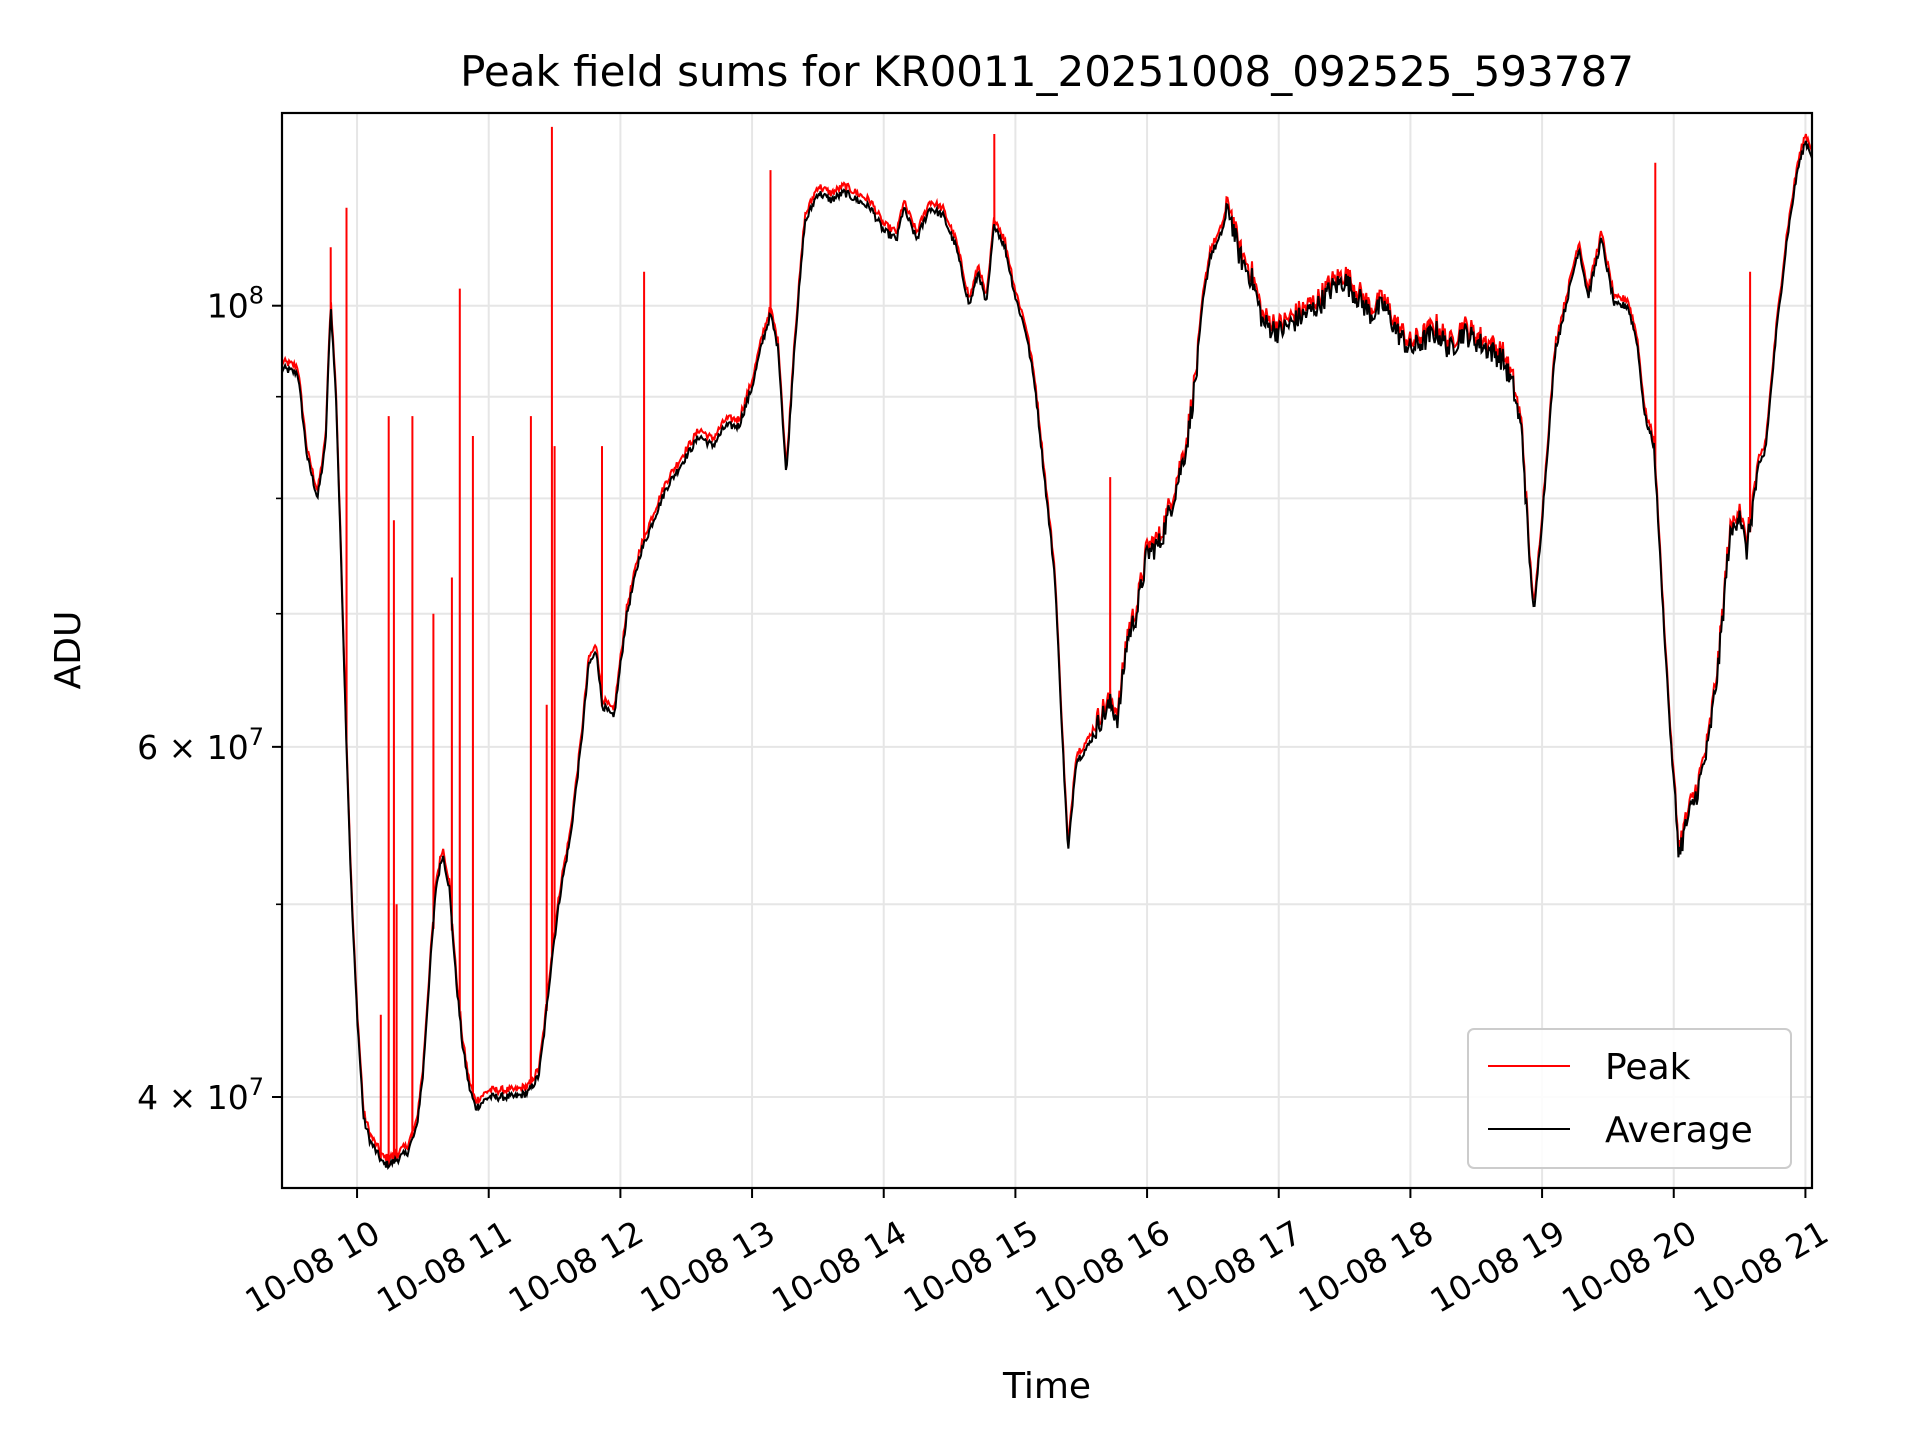  I want to click on legend: Peak Average, so click(1629, 1098).